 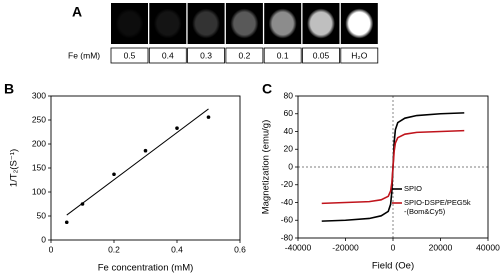 I want to click on y-tick-label: 50, so click(x=42, y=215).